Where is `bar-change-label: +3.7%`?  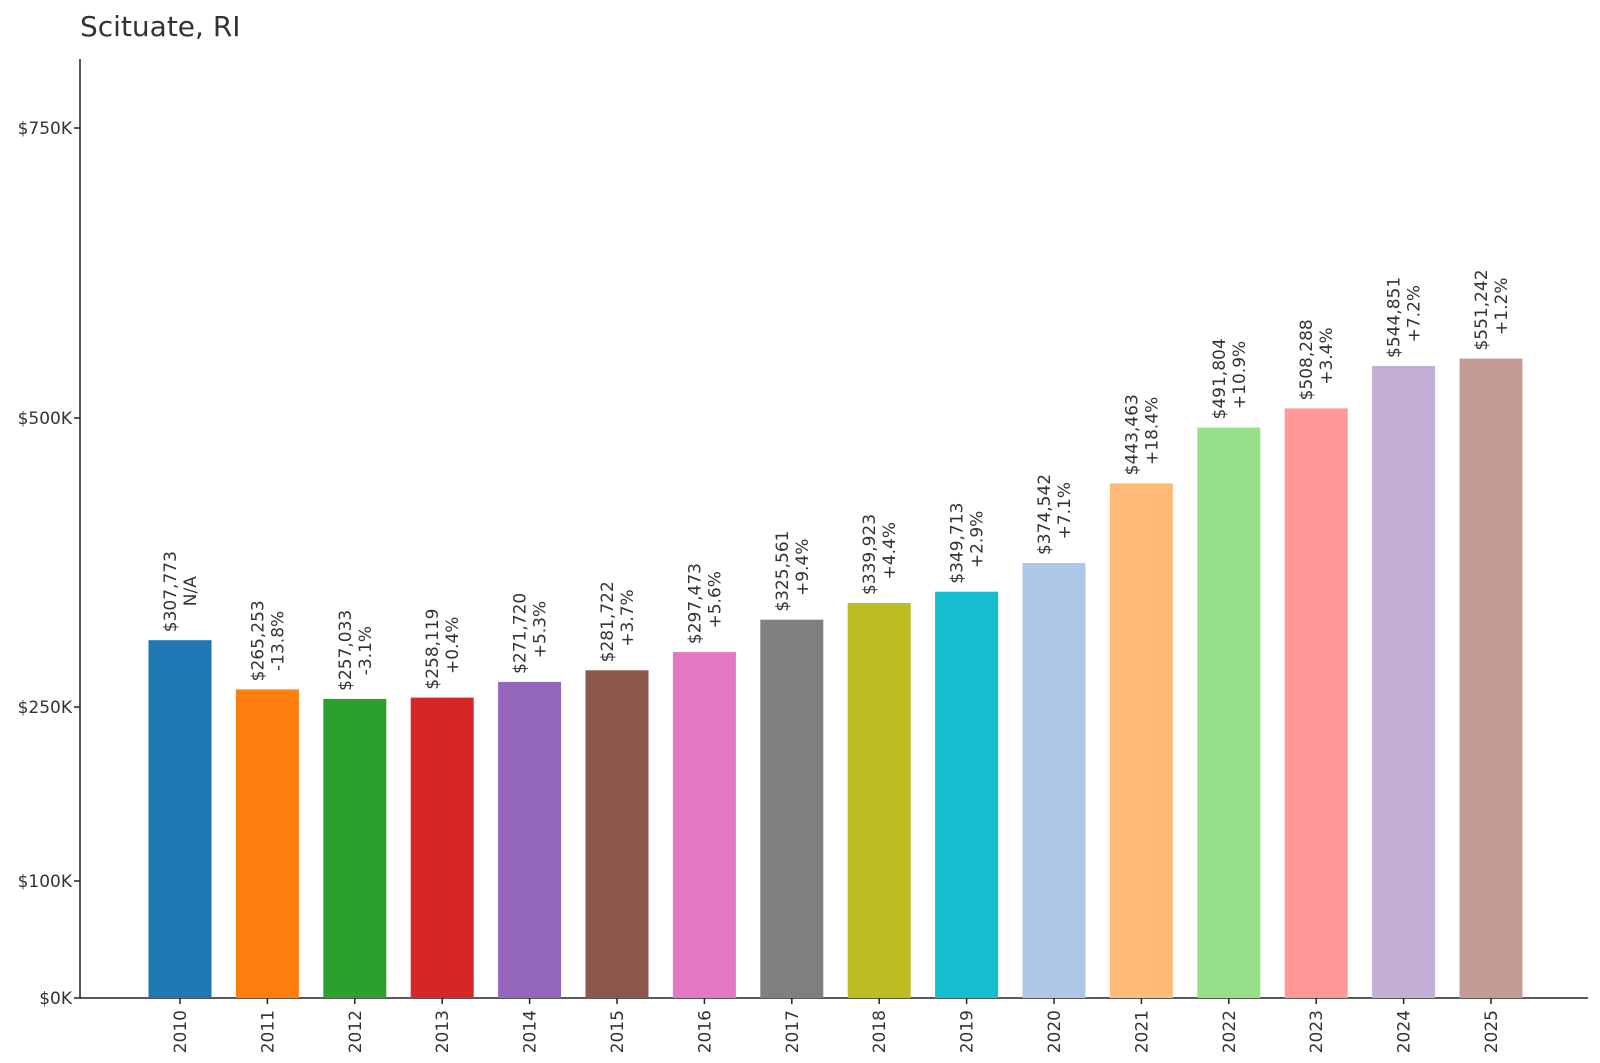
bar-change-label: +3.7% is located at coordinates (628, 617).